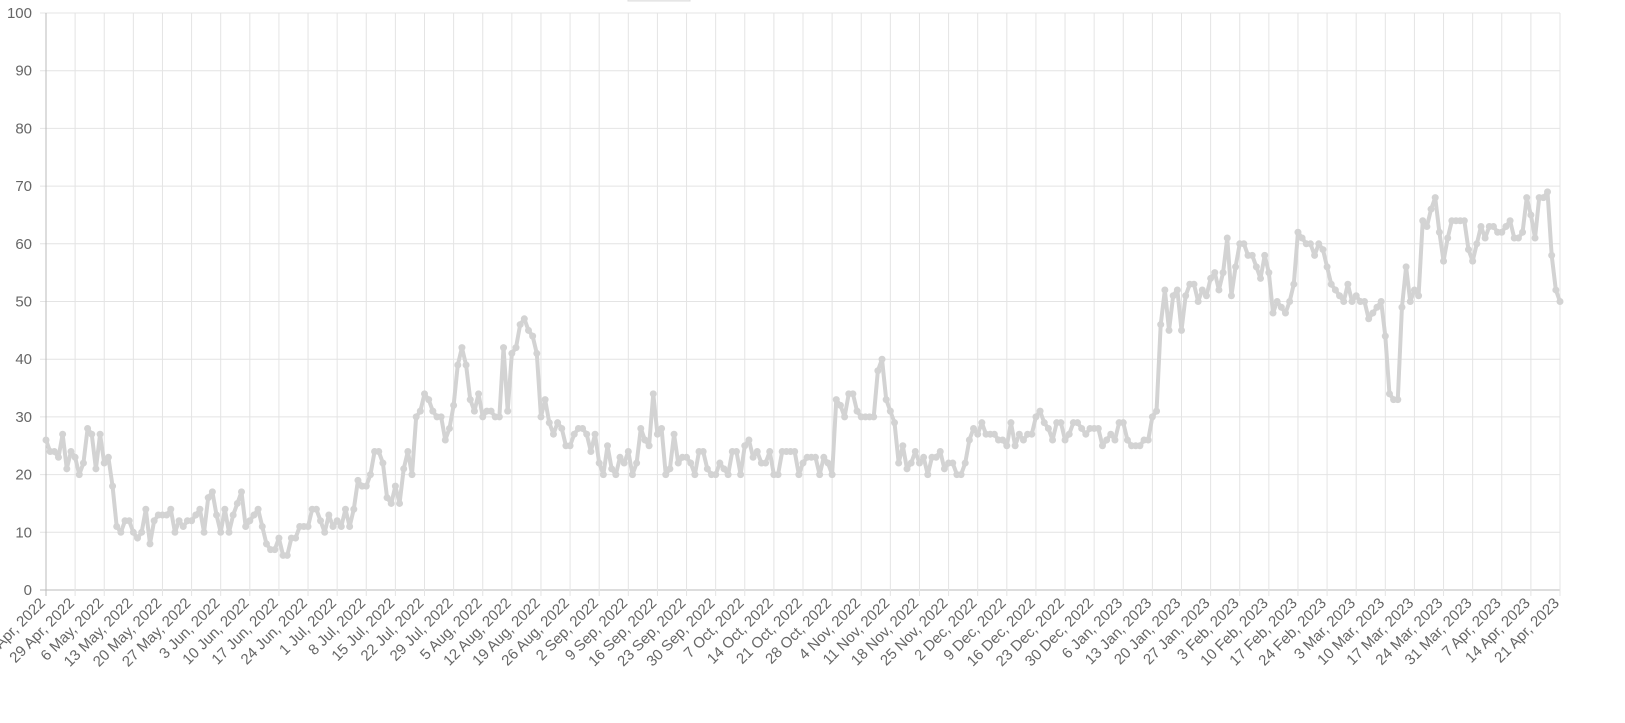 The image size is (1625, 723). I want to click on y-tick-label: 40, so click(23, 359).